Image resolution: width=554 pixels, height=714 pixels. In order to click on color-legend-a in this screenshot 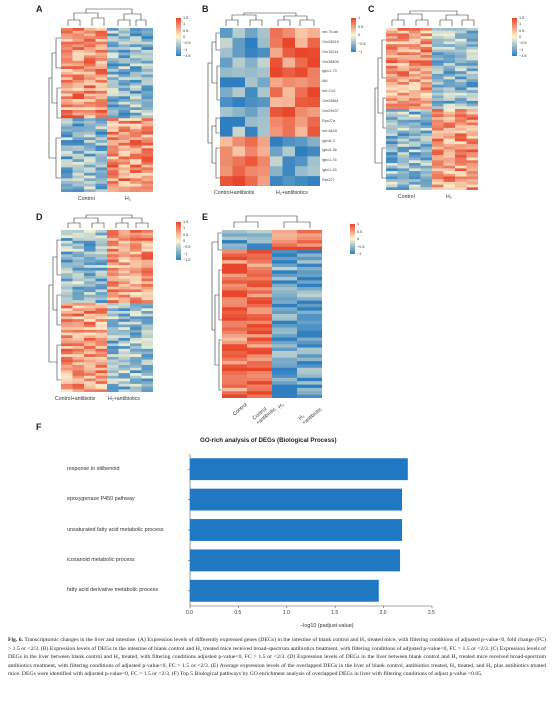, I will do `click(178, 37)`.